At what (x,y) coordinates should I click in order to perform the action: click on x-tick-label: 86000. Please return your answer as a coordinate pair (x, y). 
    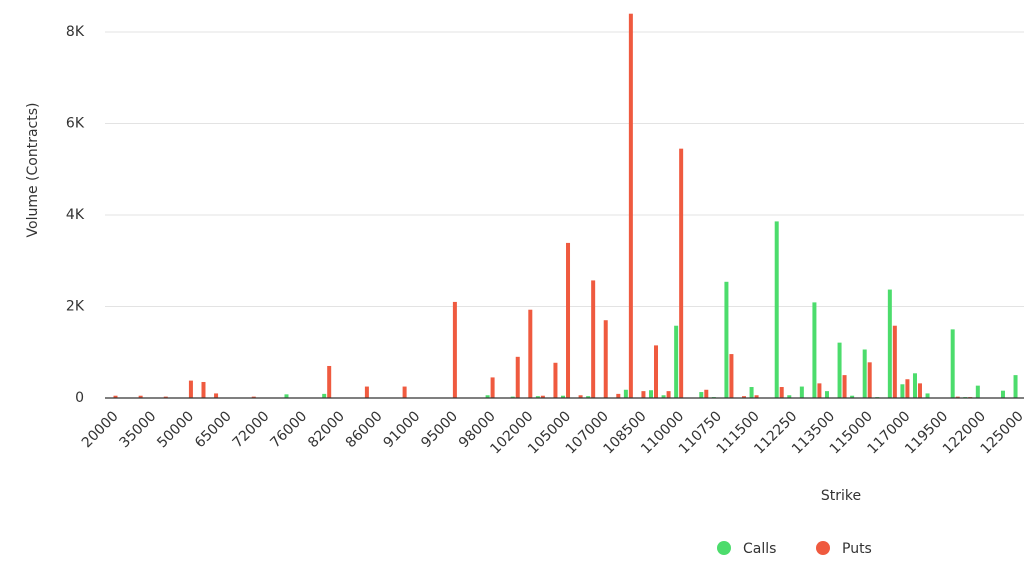
    Looking at the image, I should click on (364, 429).